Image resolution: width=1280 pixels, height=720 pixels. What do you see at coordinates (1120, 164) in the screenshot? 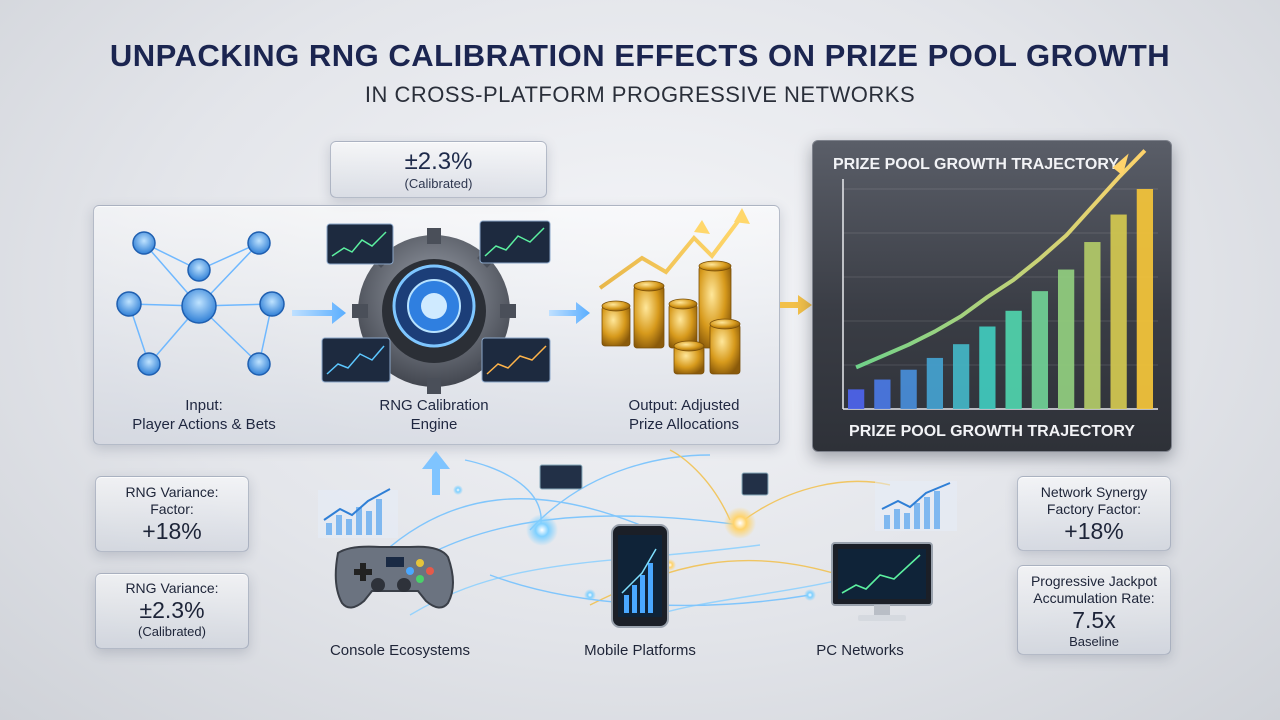
I see `trend-arrow-head-icon` at bounding box center [1120, 164].